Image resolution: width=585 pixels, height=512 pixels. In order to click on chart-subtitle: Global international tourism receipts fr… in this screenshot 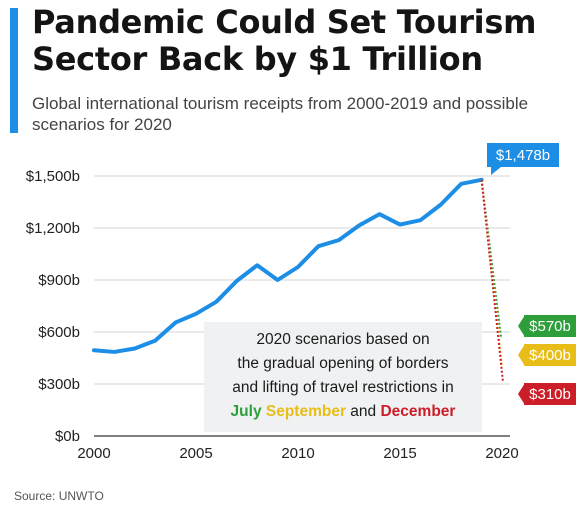, I will do `click(280, 114)`.